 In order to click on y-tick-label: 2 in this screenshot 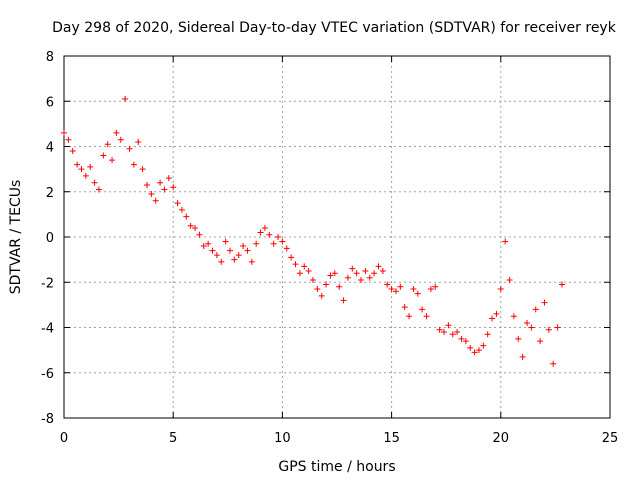, I will do `click(50, 193)`.